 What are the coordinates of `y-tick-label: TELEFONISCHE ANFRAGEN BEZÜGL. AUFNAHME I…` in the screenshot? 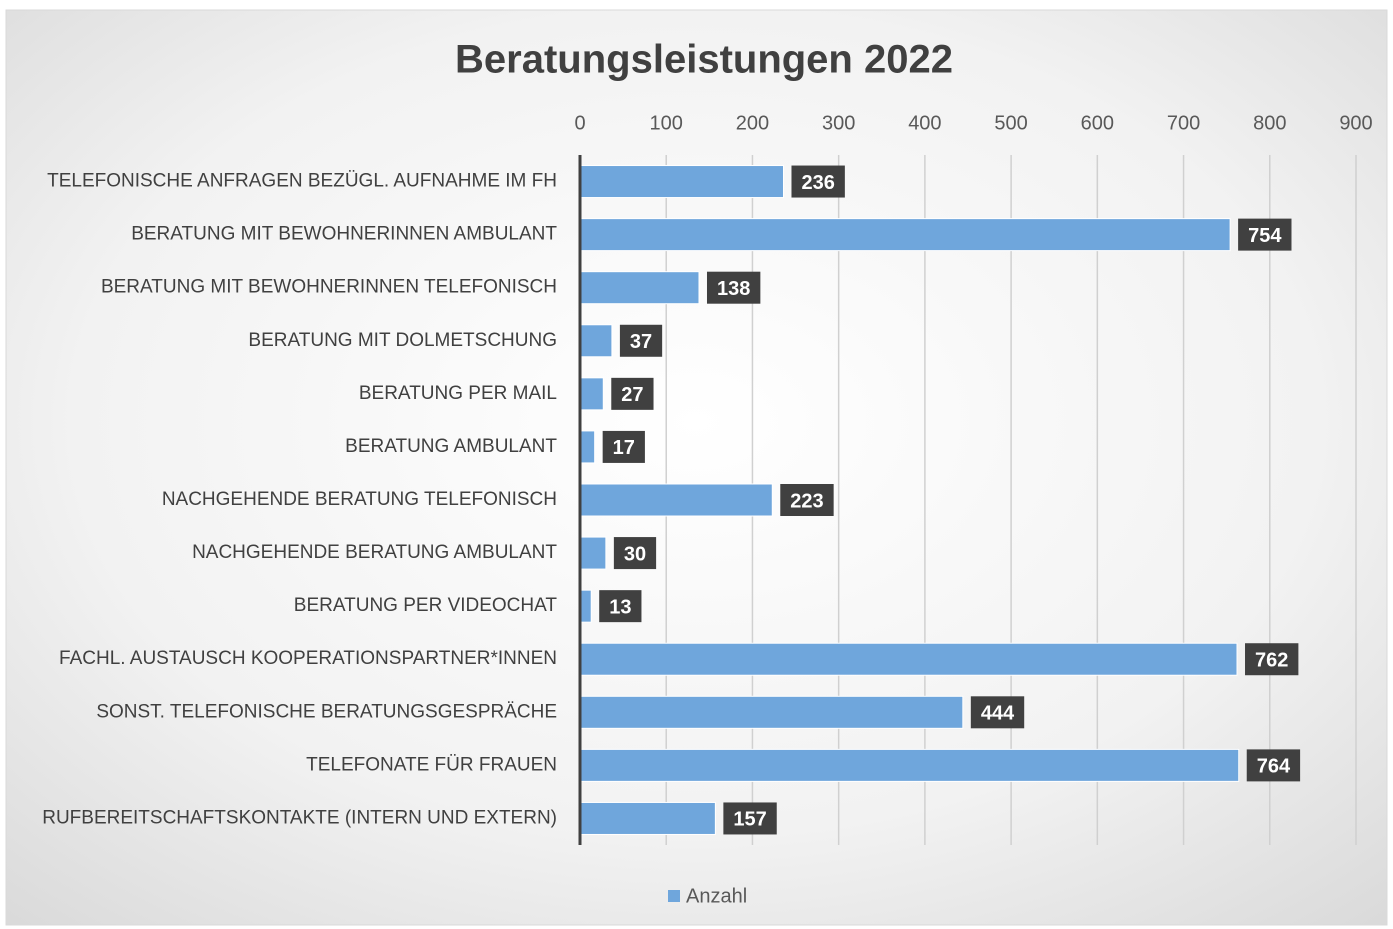 It's located at (302, 181).